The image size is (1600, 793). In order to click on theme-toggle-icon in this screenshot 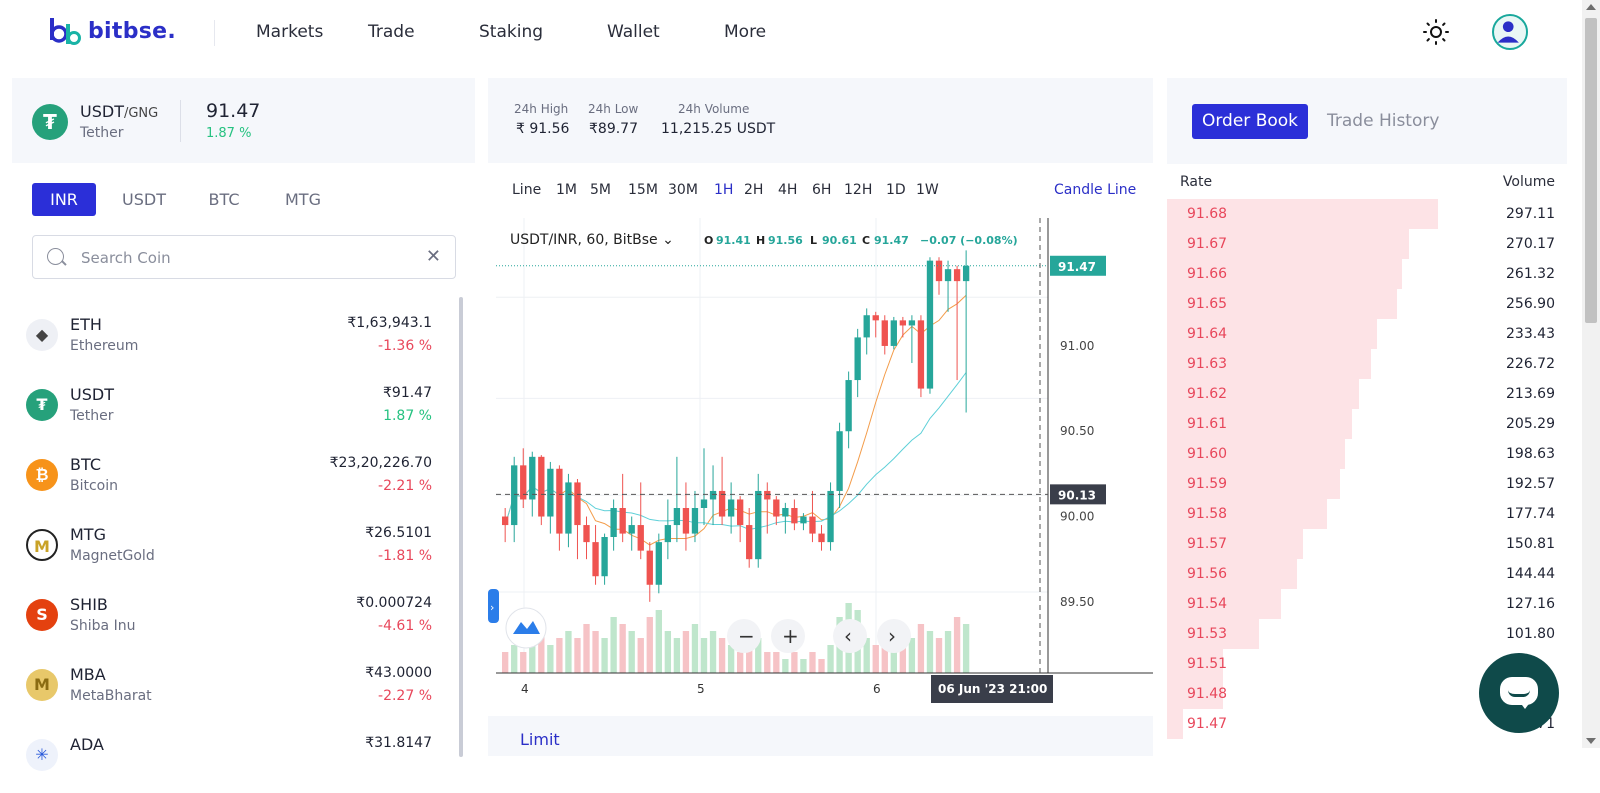, I will do `click(1436, 32)`.